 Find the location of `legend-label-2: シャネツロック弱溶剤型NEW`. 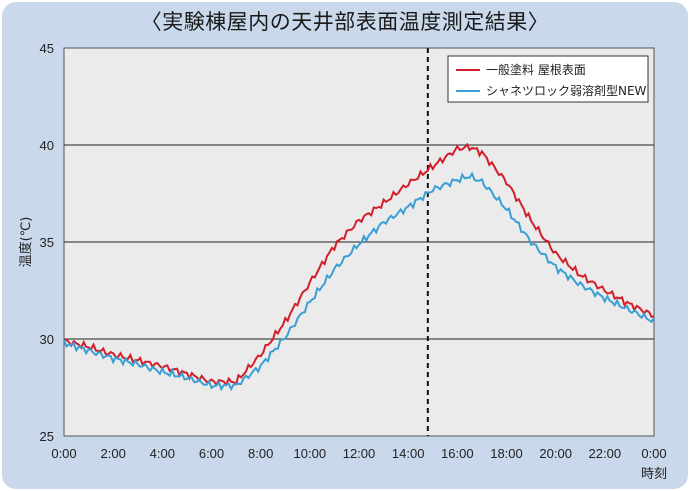

legend-label-2: シャネツロック弱溶剤型NEW is located at coordinates (566, 90).